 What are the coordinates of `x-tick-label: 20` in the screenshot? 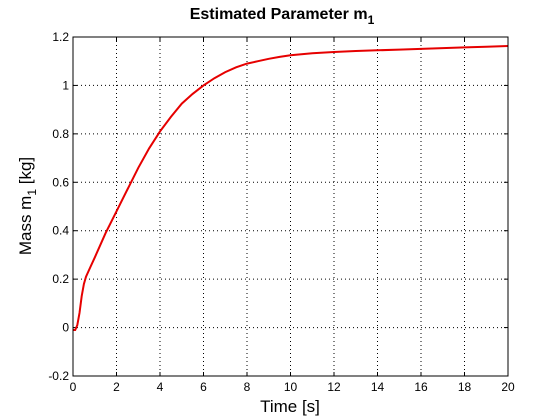 It's located at (508, 387).